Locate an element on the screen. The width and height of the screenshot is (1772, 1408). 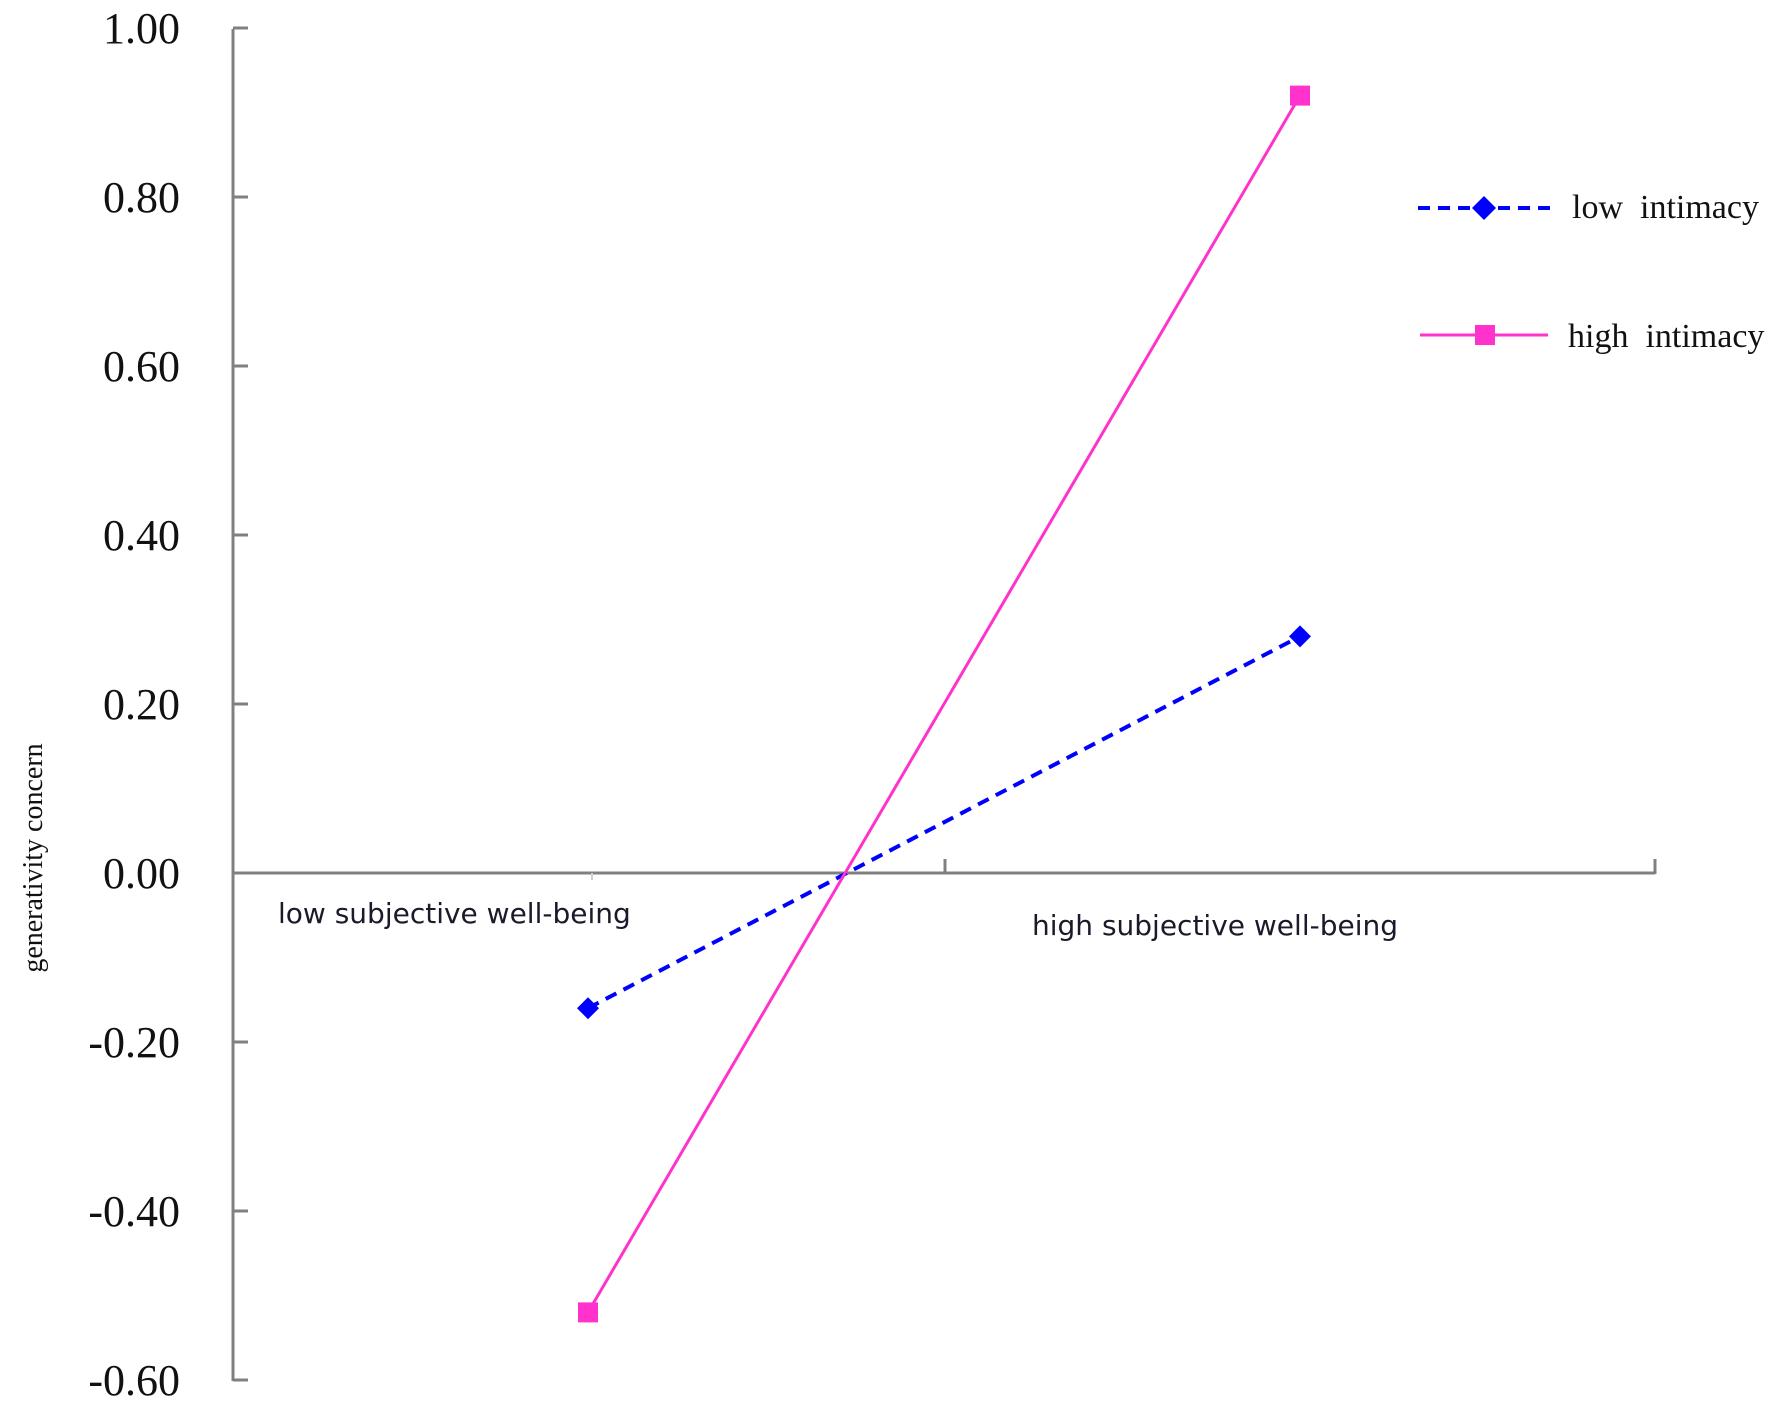
y-axis: 1.00 0.80 0.60 0.40 0.20 0.00 -0.20 -0.40 -0.60 is located at coordinates (168, 704).